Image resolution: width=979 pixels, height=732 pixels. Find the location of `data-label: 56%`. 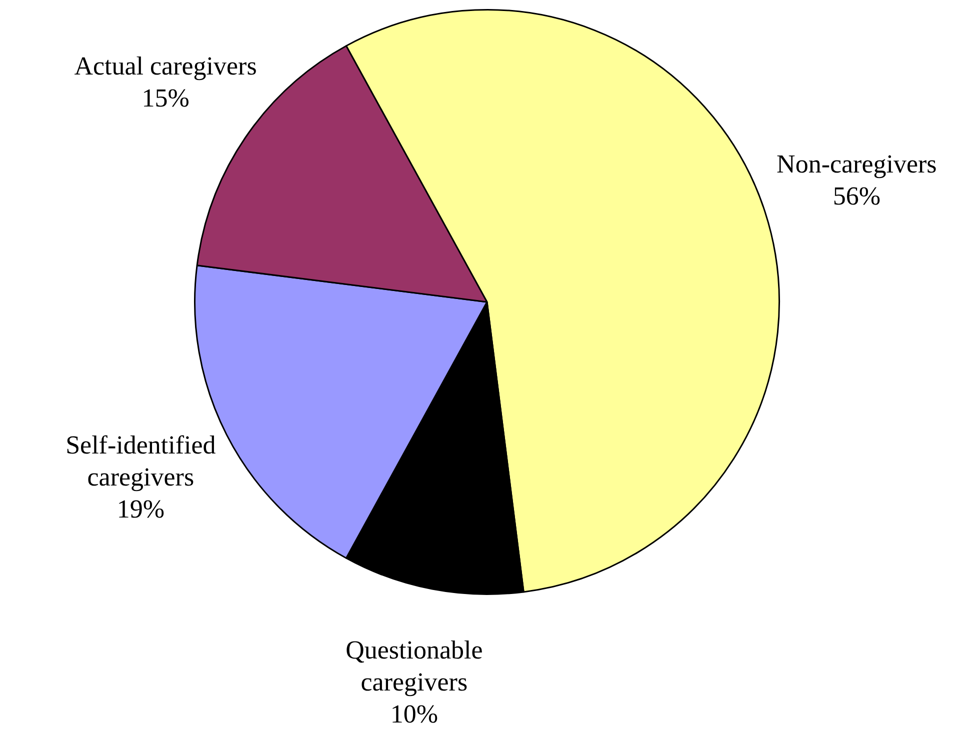

data-label: 56% is located at coordinates (856, 196).